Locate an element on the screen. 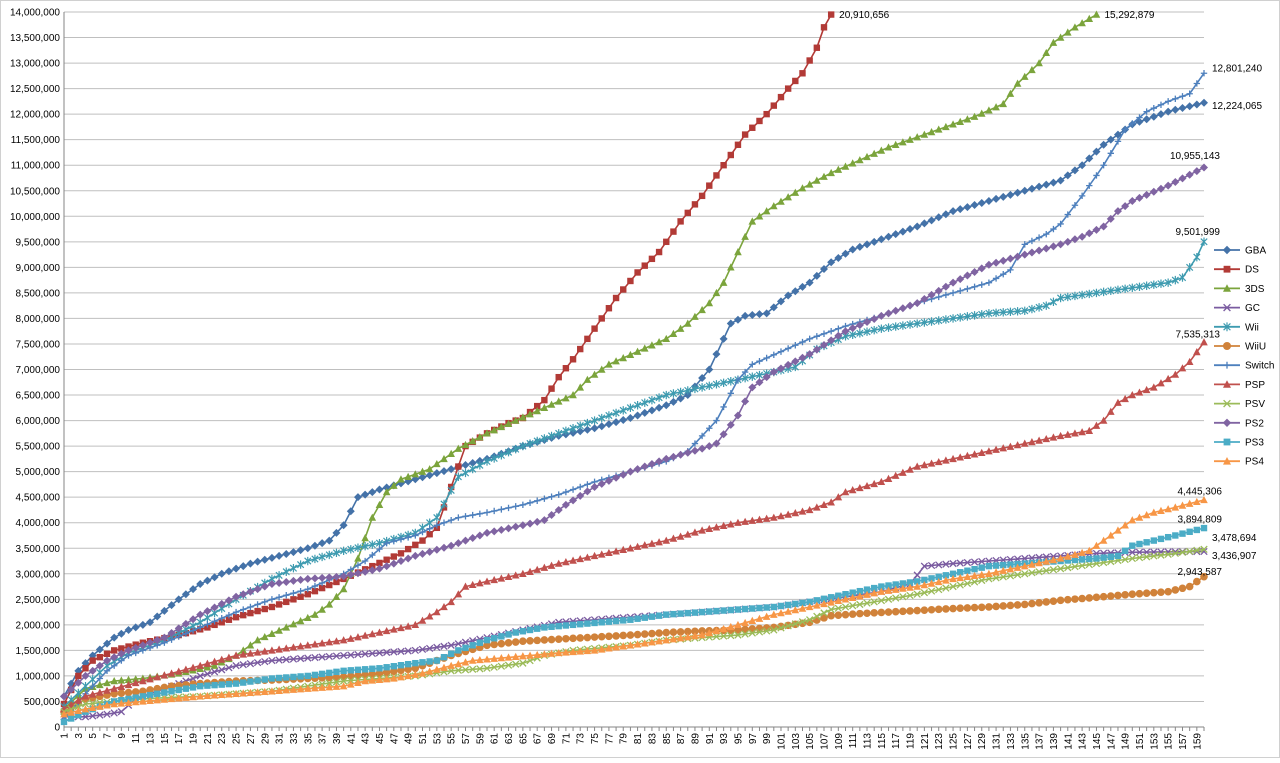  legend-marker is located at coordinates (1227, 288).